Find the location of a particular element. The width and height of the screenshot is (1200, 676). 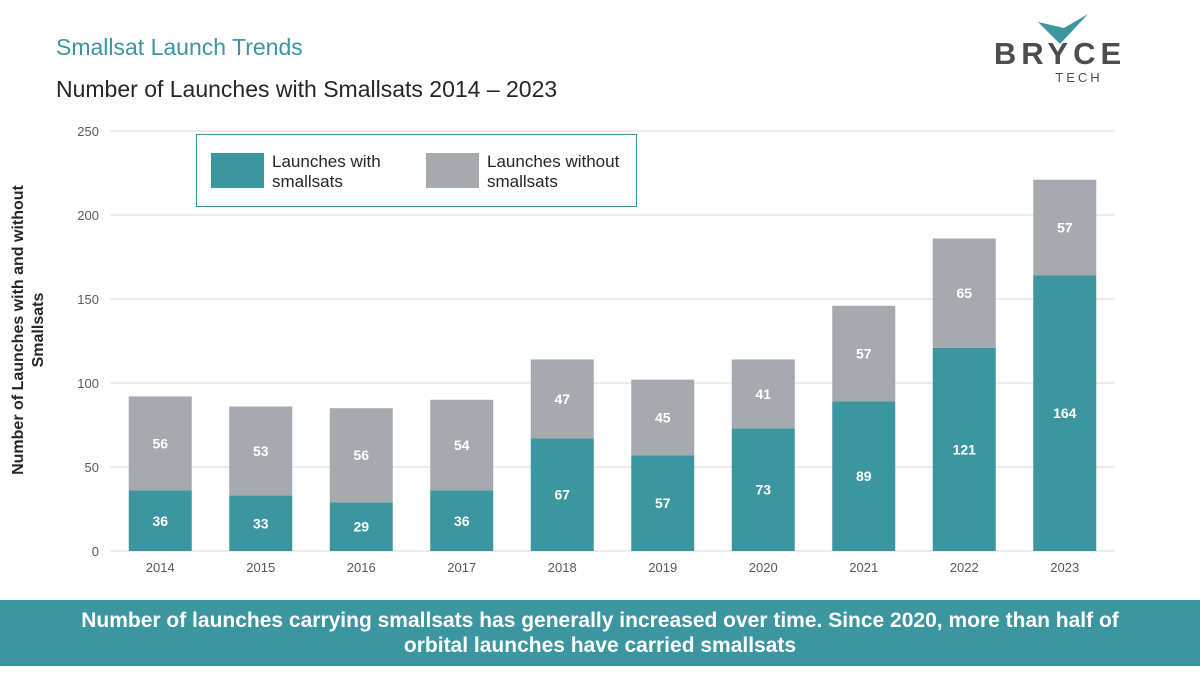

logo-chevron-icon is located at coordinates (1063, 29).